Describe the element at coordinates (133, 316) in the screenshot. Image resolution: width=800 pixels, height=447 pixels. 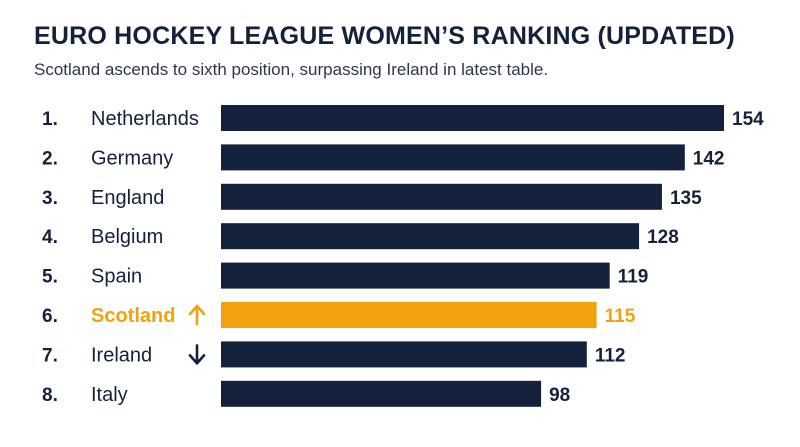
I see `team-name-label: Scotland` at that location.